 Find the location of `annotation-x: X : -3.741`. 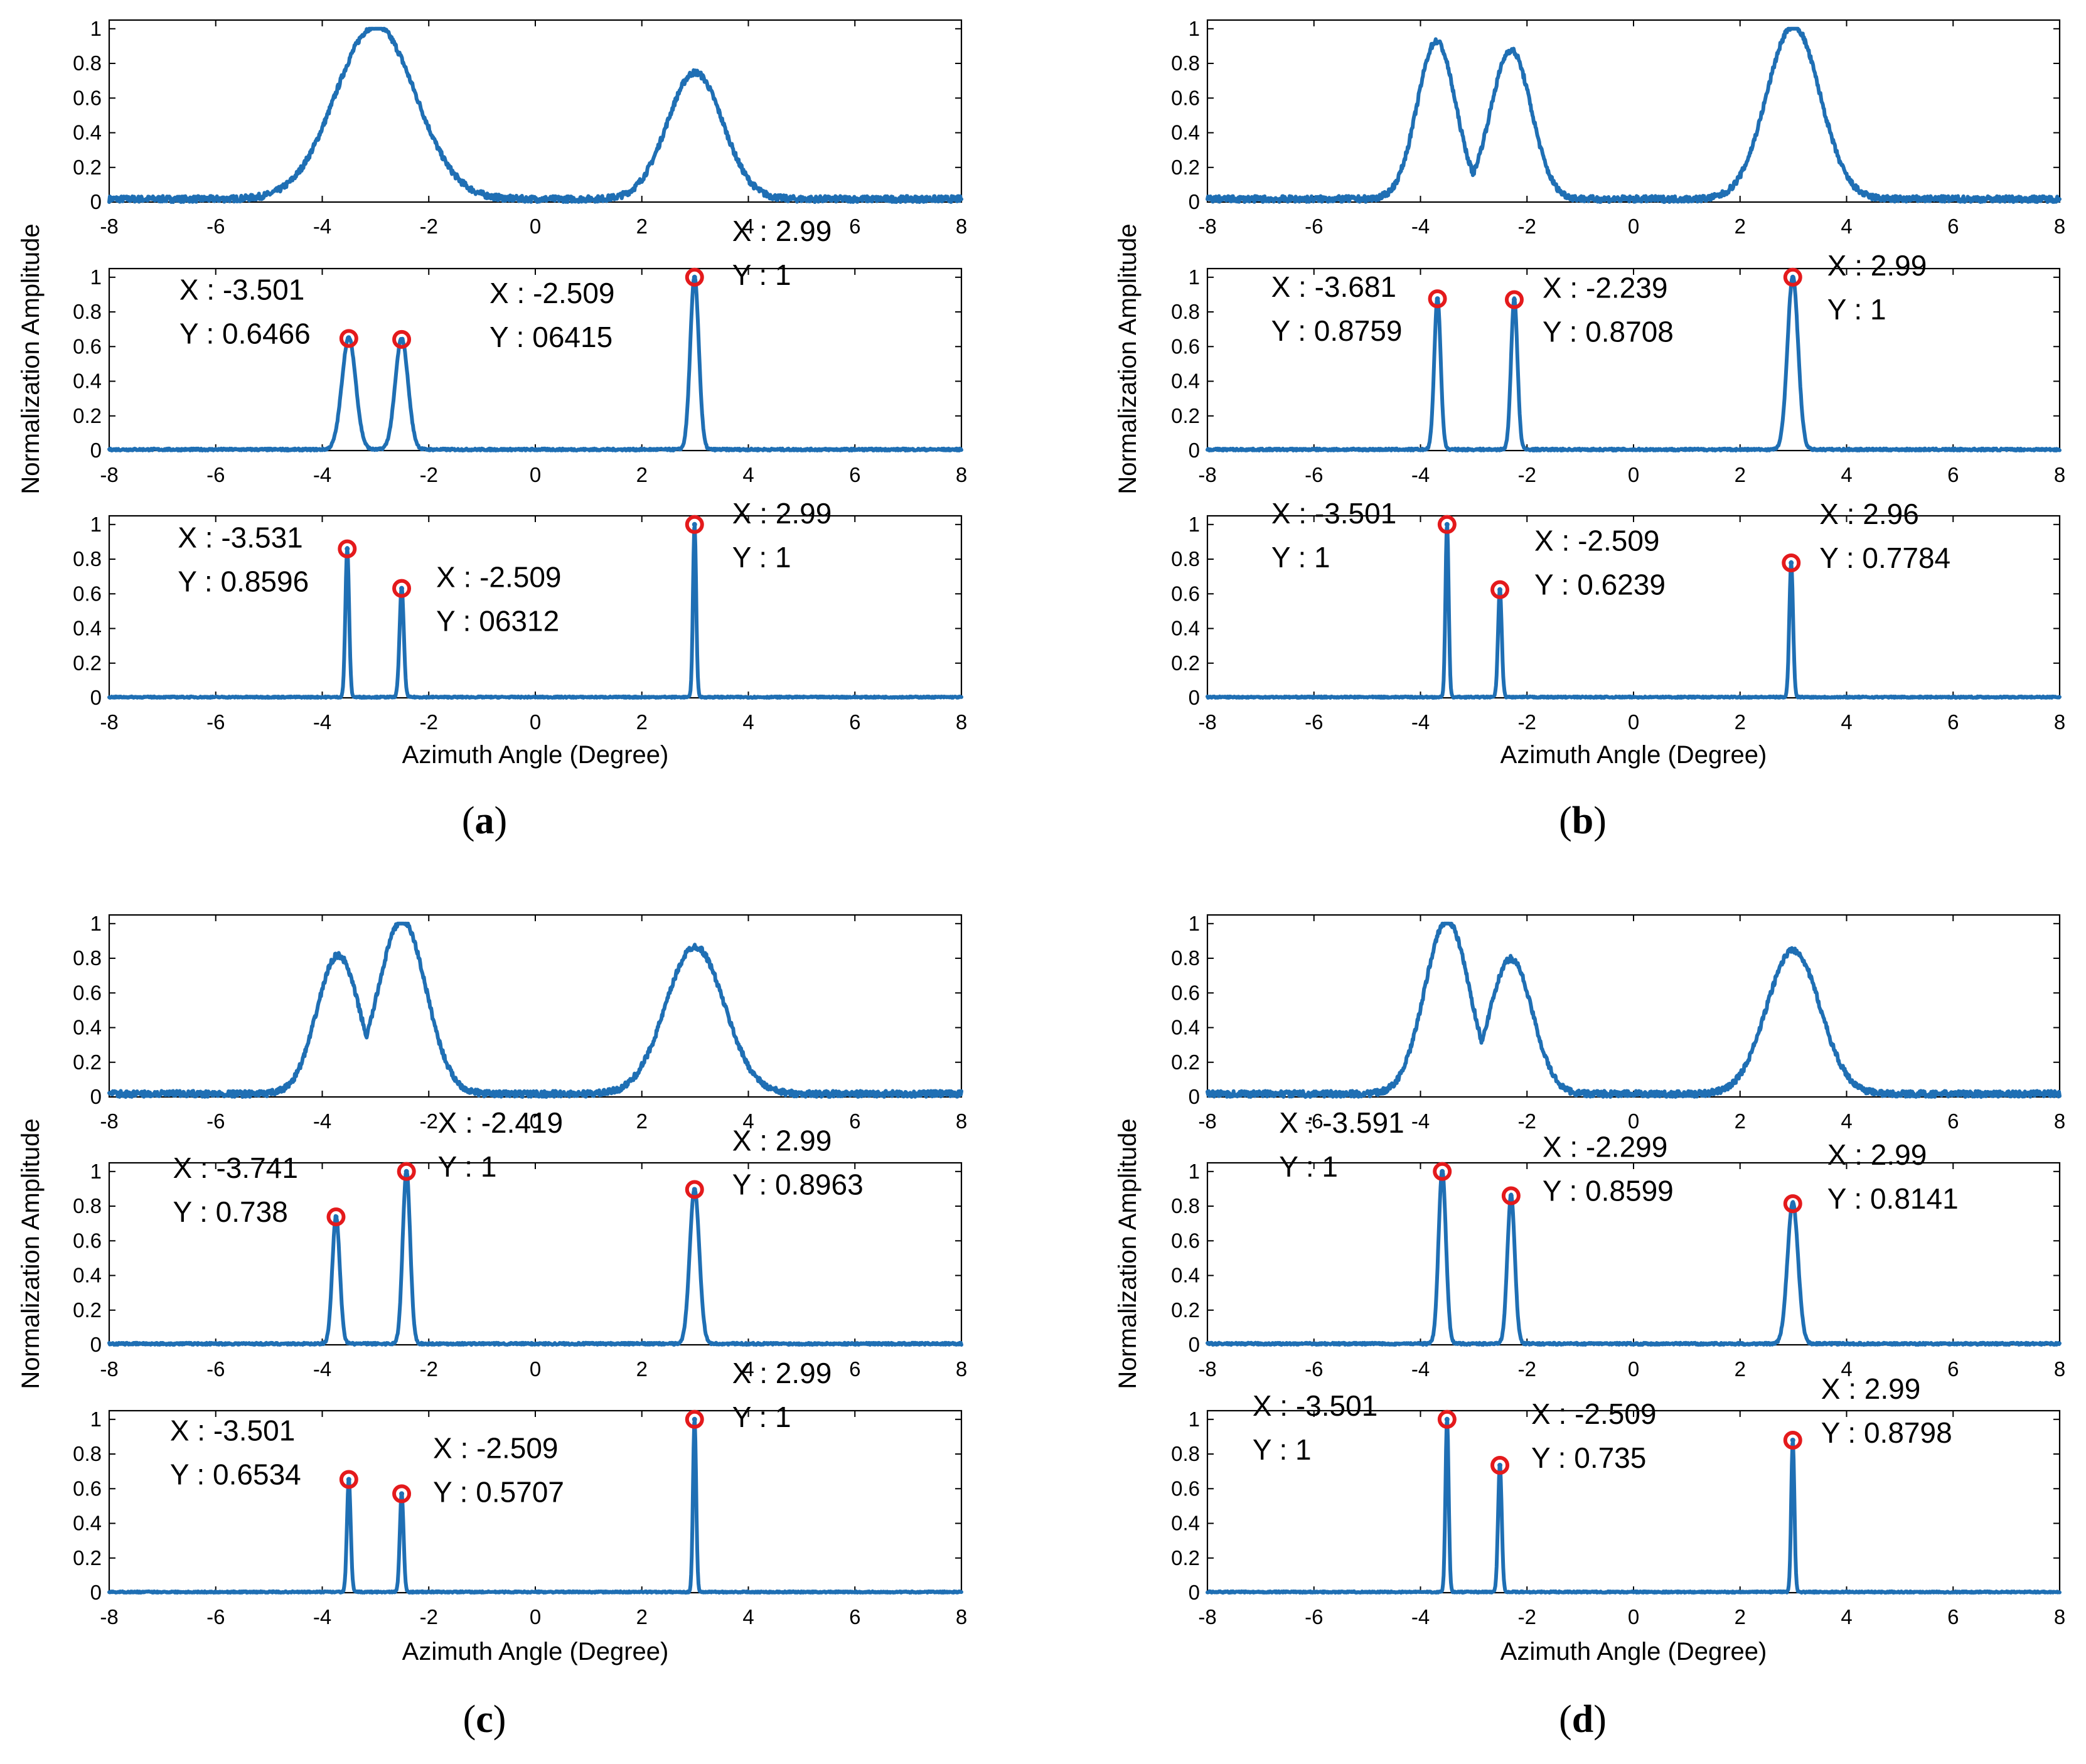

annotation-x: X : -3.741 is located at coordinates (235, 1168).